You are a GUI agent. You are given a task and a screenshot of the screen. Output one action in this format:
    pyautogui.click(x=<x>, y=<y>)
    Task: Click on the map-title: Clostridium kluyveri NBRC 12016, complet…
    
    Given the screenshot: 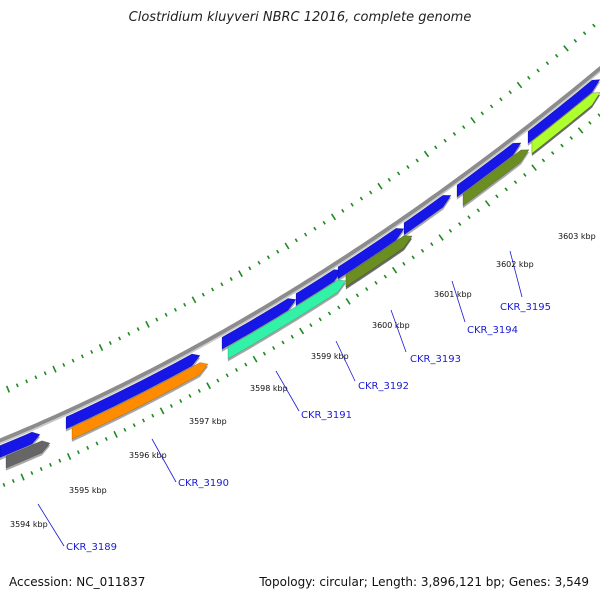 What is the action you would take?
    pyautogui.click(x=300, y=17)
    